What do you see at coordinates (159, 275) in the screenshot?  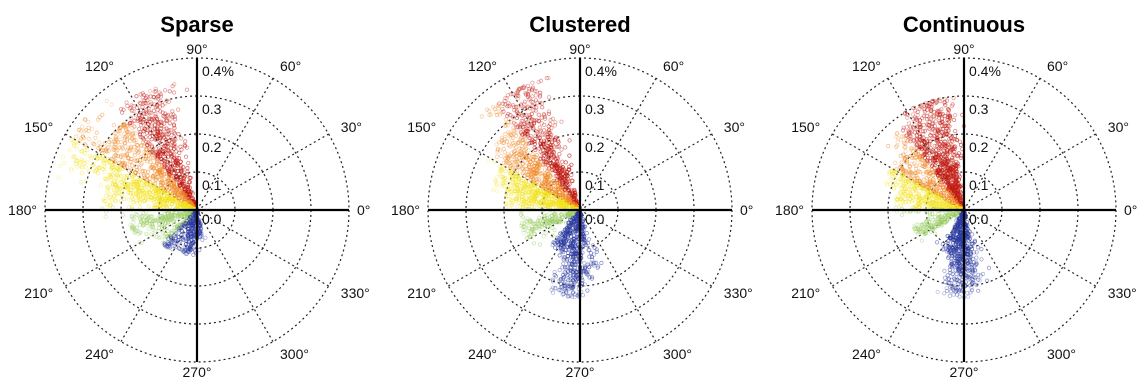 I see `grid-spoke` at bounding box center [159, 275].